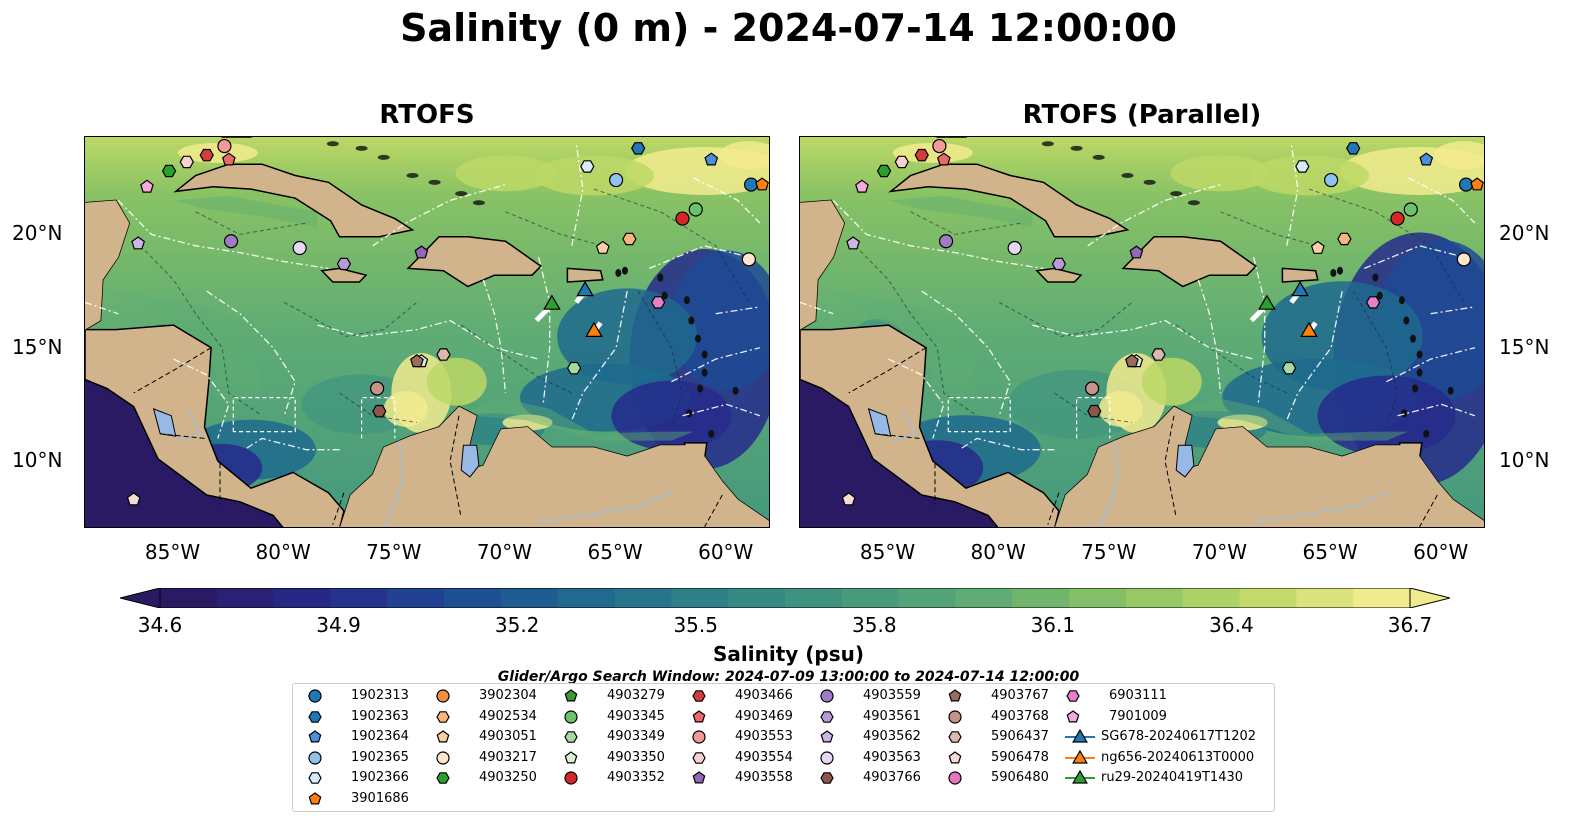 This screenshot has height=829, width=1577. I want to click on legend-entry-label: ng656-20240613T0000, so click(1178, 757).